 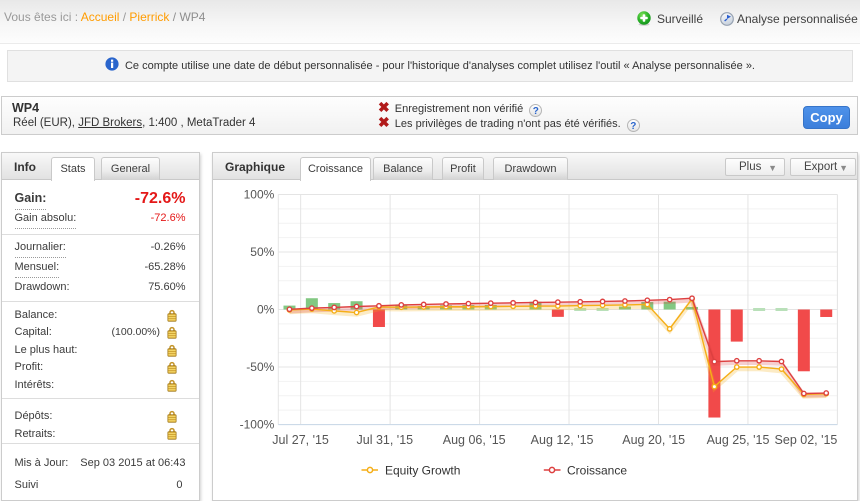 What do you see at coordinates (262, 252) in the screenshot?
I see `svg-text: 50%` at bounding box center [262, 252].